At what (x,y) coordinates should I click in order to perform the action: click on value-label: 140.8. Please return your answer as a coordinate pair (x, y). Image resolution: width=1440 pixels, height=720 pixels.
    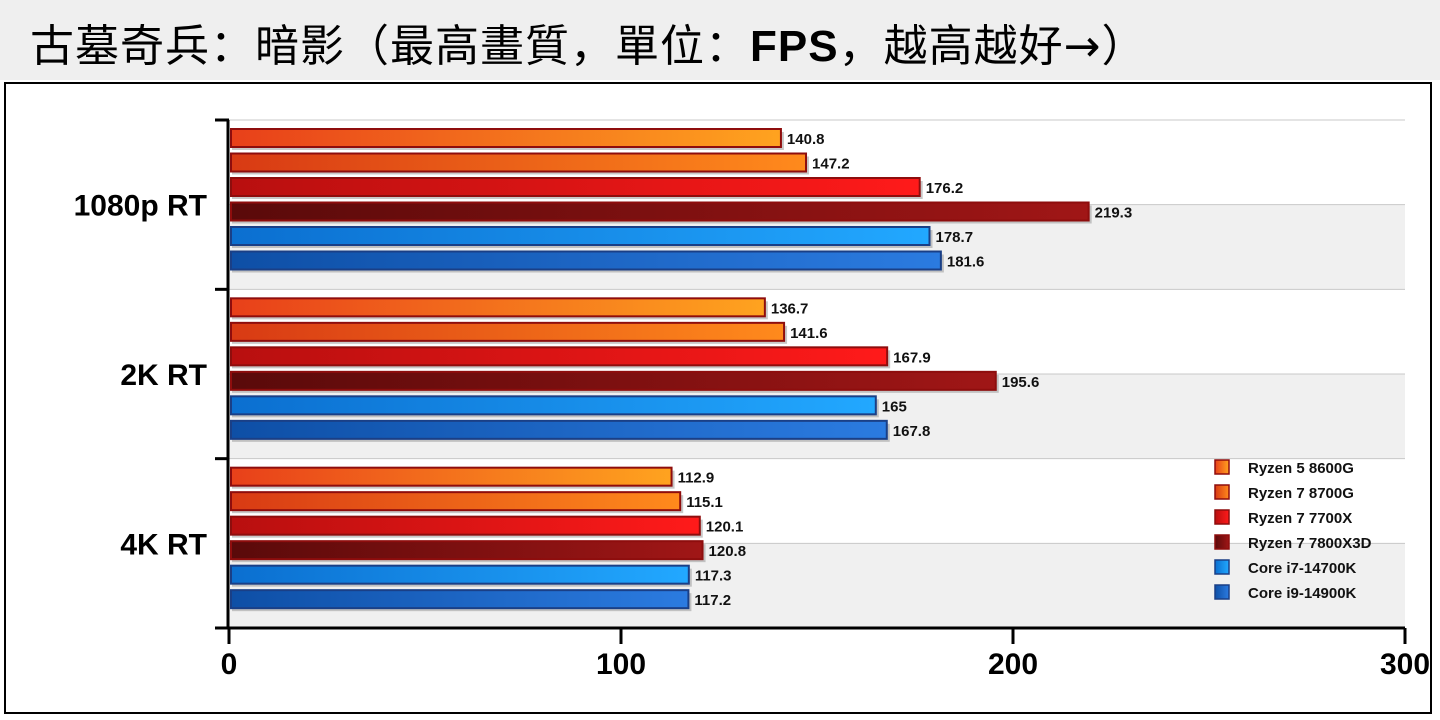
    Looking at the image, I should click on (806, 139).